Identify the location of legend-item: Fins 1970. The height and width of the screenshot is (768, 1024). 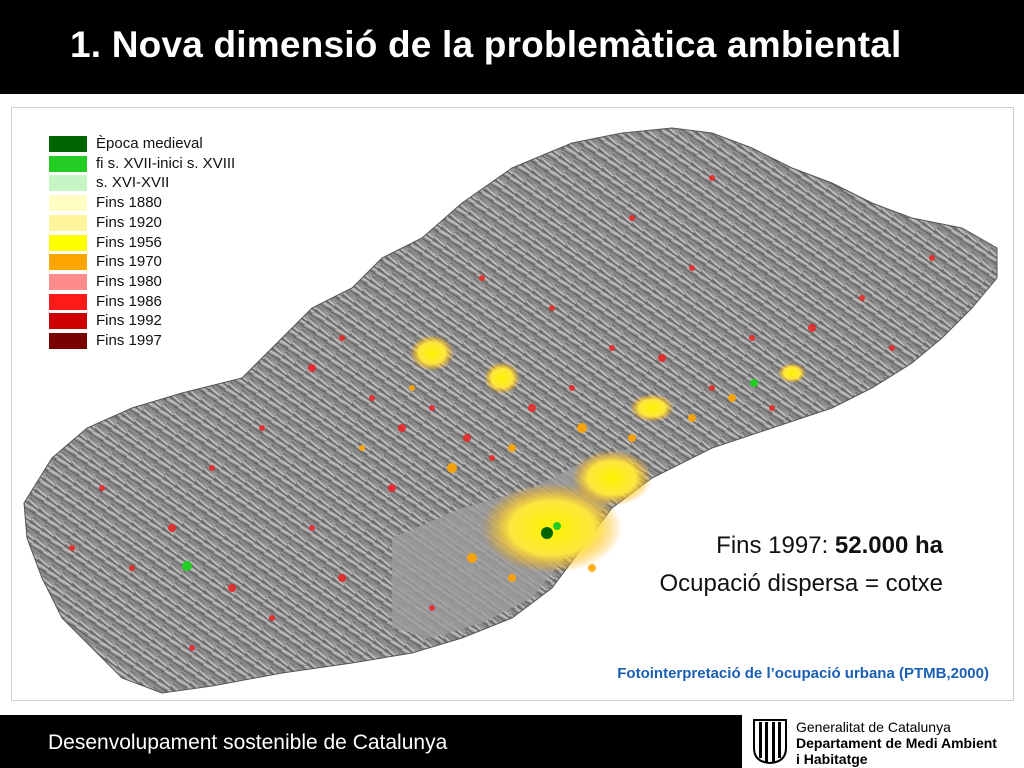
(169, 262).